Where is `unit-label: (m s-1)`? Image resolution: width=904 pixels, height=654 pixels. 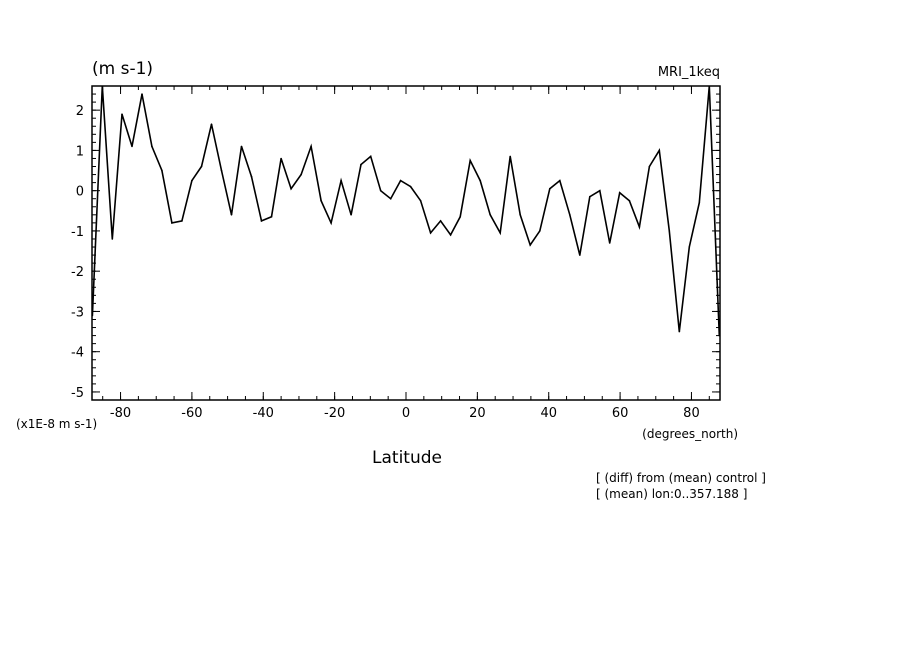 unit-label: (m s-1) is located at coordinates (122, 69).